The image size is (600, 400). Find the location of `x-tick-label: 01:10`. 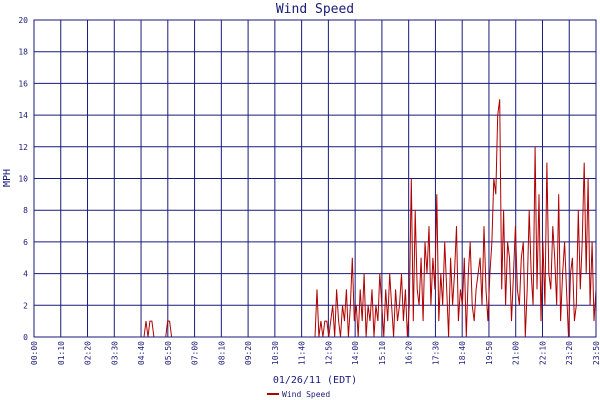

x-tick-label: 01:10 is located at coordinates (61, 353).